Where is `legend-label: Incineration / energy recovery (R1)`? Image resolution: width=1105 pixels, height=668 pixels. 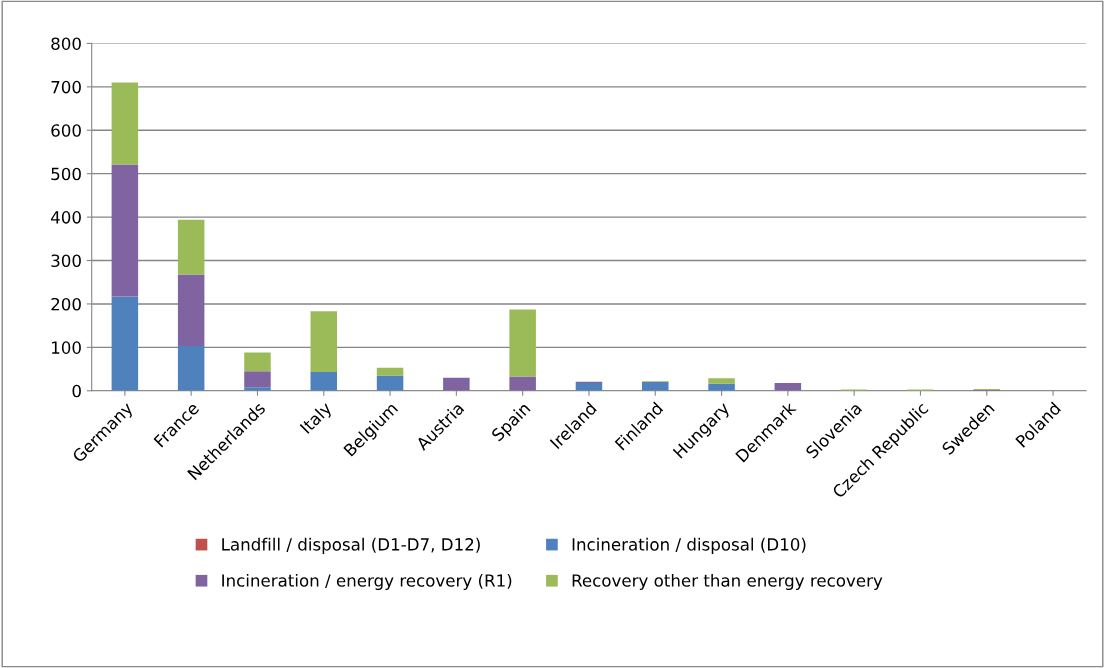
legend-label: Incineration / energy recovery (R1) is located at coordinates (367, 582).